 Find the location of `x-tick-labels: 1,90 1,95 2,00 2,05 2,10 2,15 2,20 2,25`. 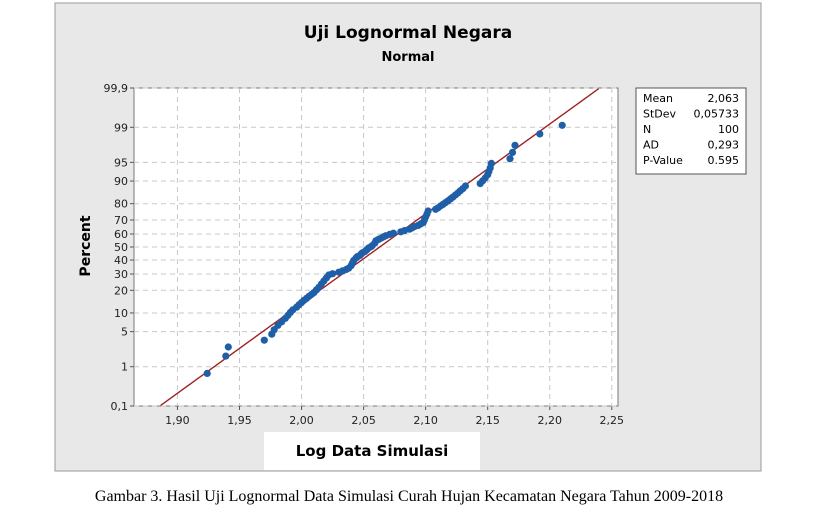

x-tick-labels: 1,90 1,95 2,00 2,05 2,10 2,15 2,20 2,25 is located at coordinates (394, 420).